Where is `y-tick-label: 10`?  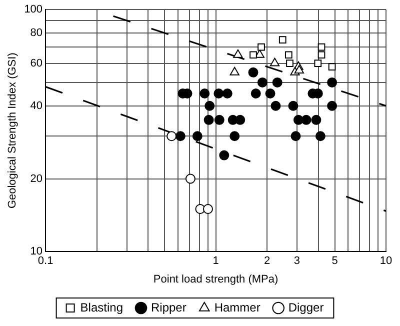 y-tick-label: 10 is located at coordinates (36, 252).